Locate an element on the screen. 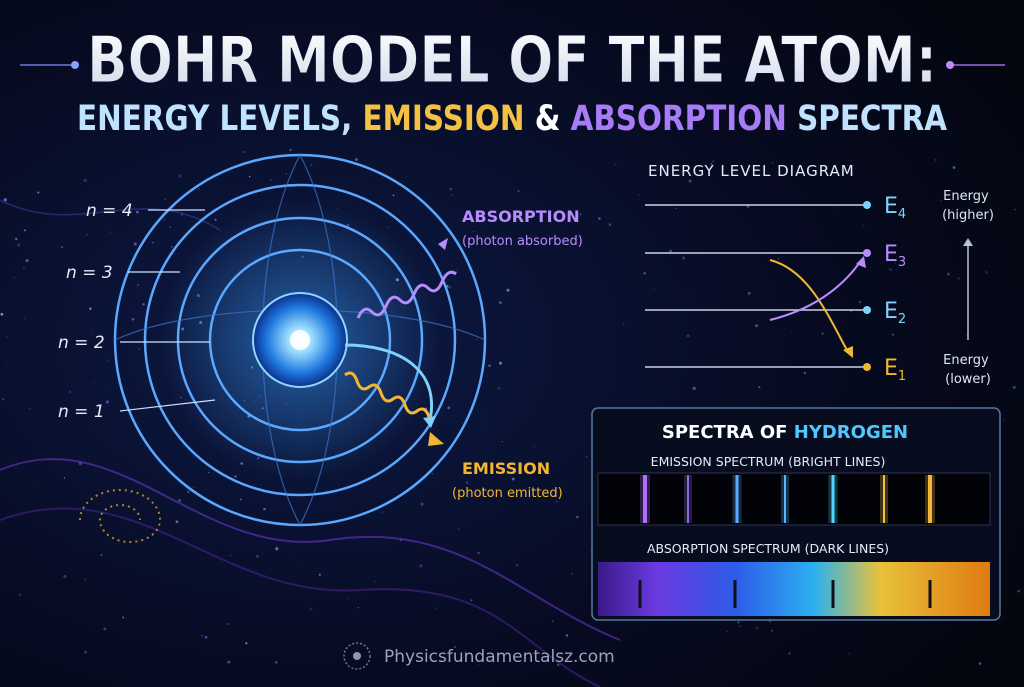  orbit is located at coordinates (300, 340).